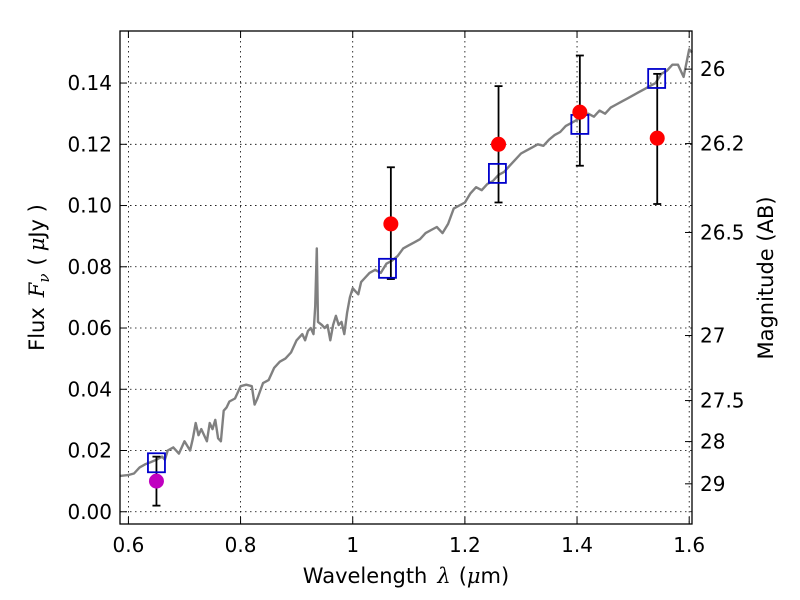  I want to click on y-tick-label: 0.00, so click(89, 512).